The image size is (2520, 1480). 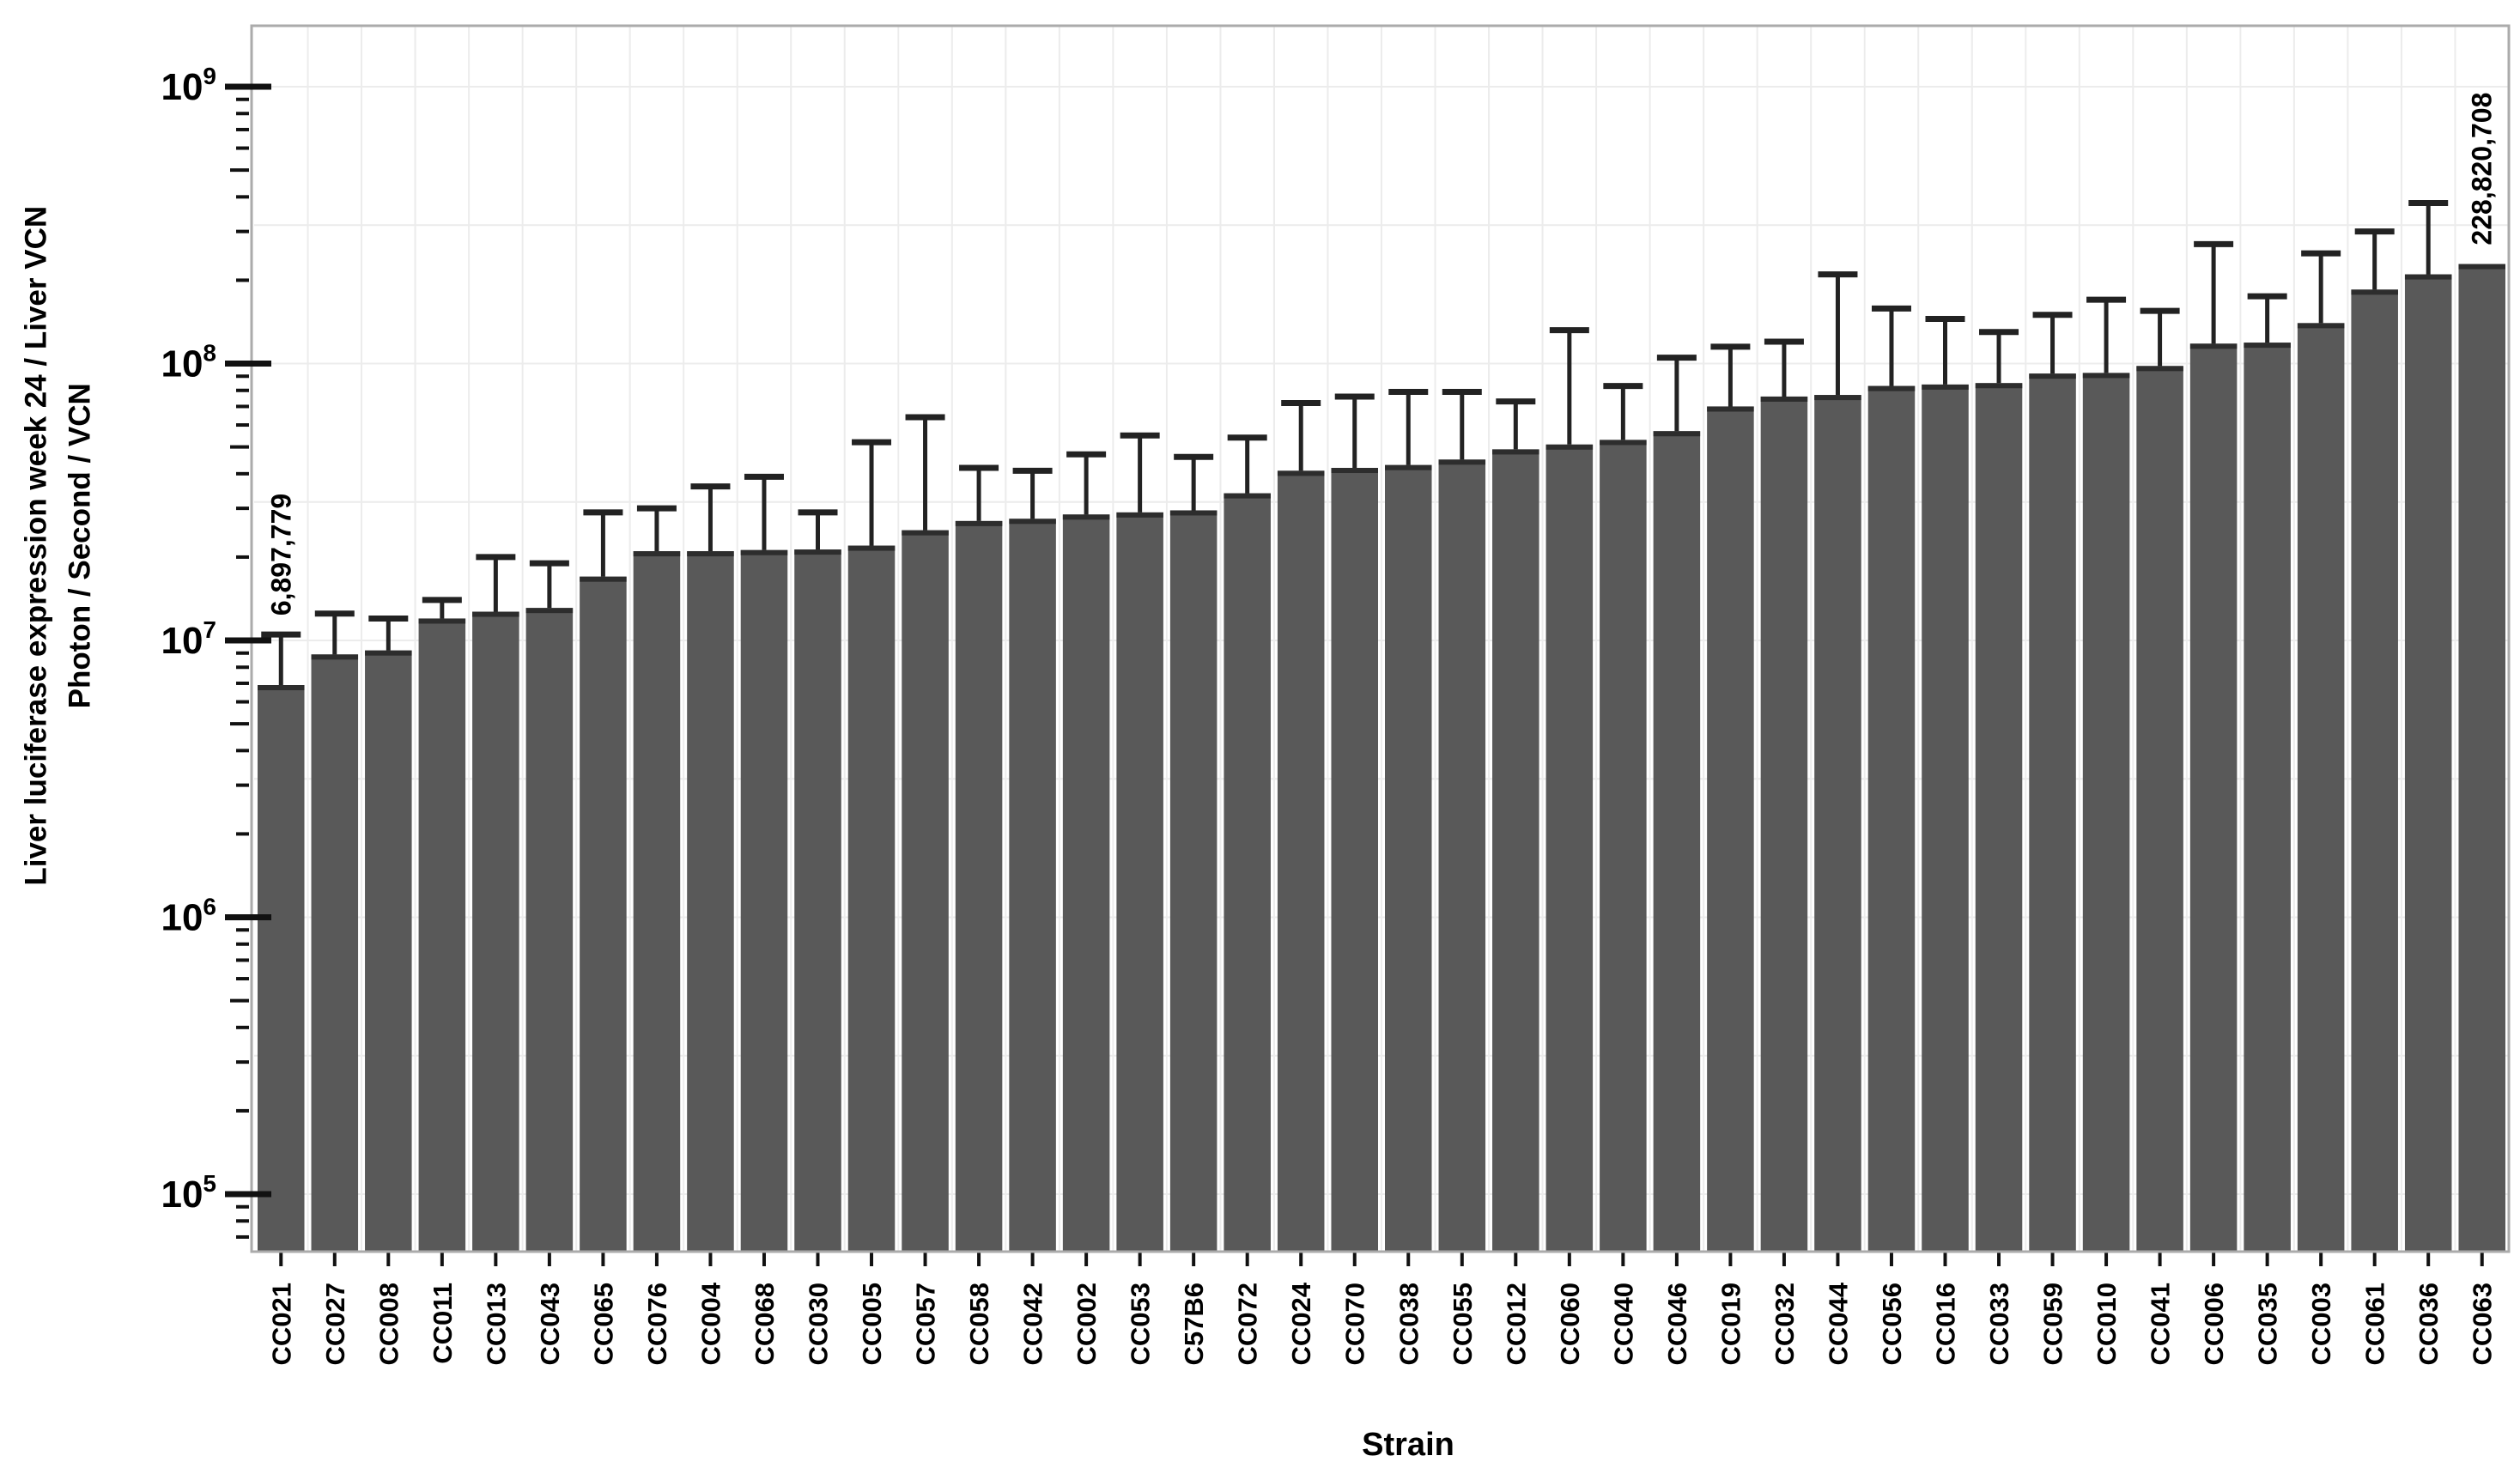 I want to click on bar-CC056, so click(x=1891, y=818).